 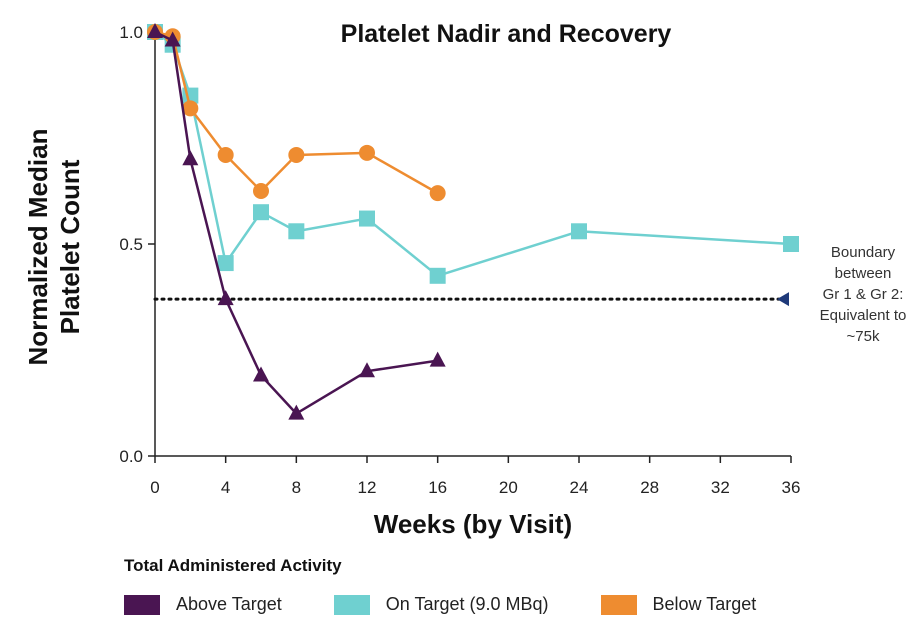 I want to click on series-line-below-target, so click(x=296, y=112).